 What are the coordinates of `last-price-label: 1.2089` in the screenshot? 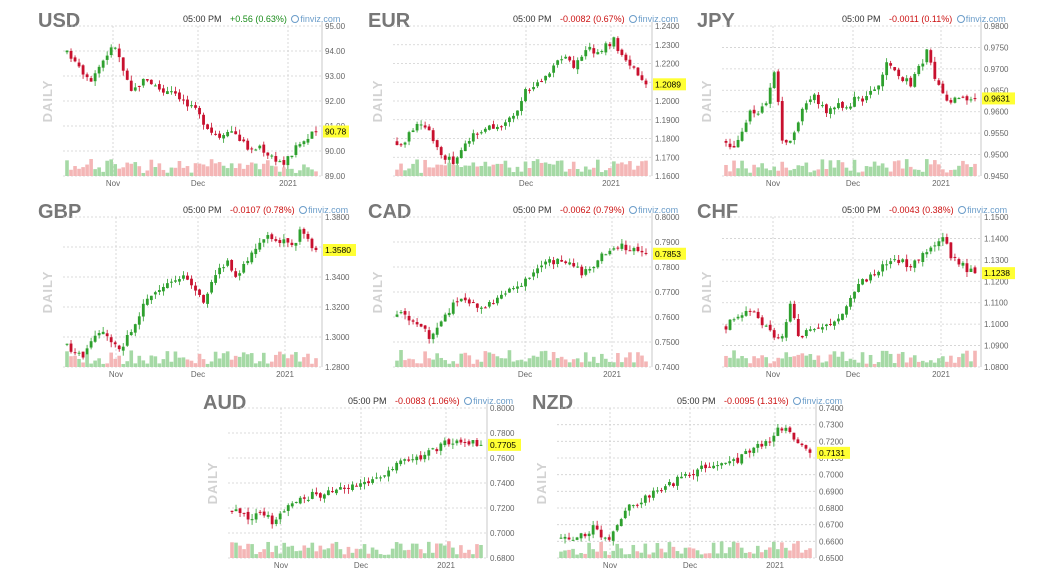 It's located at (668, 84).